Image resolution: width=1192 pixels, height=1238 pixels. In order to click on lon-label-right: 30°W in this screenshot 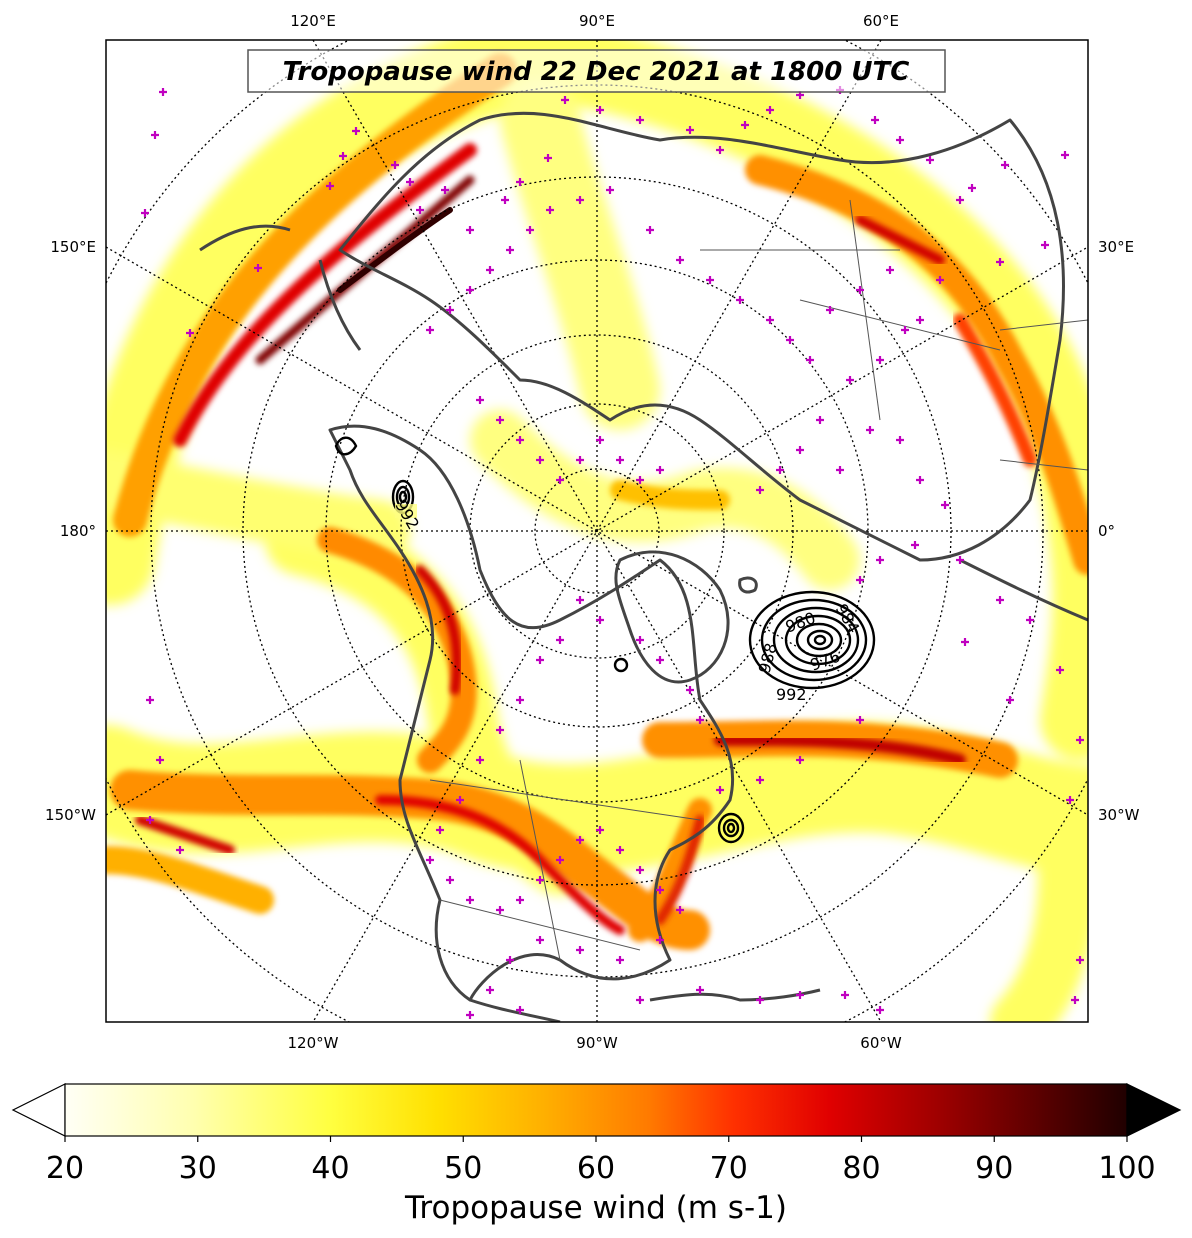, I will do `click(1119, 815)`.